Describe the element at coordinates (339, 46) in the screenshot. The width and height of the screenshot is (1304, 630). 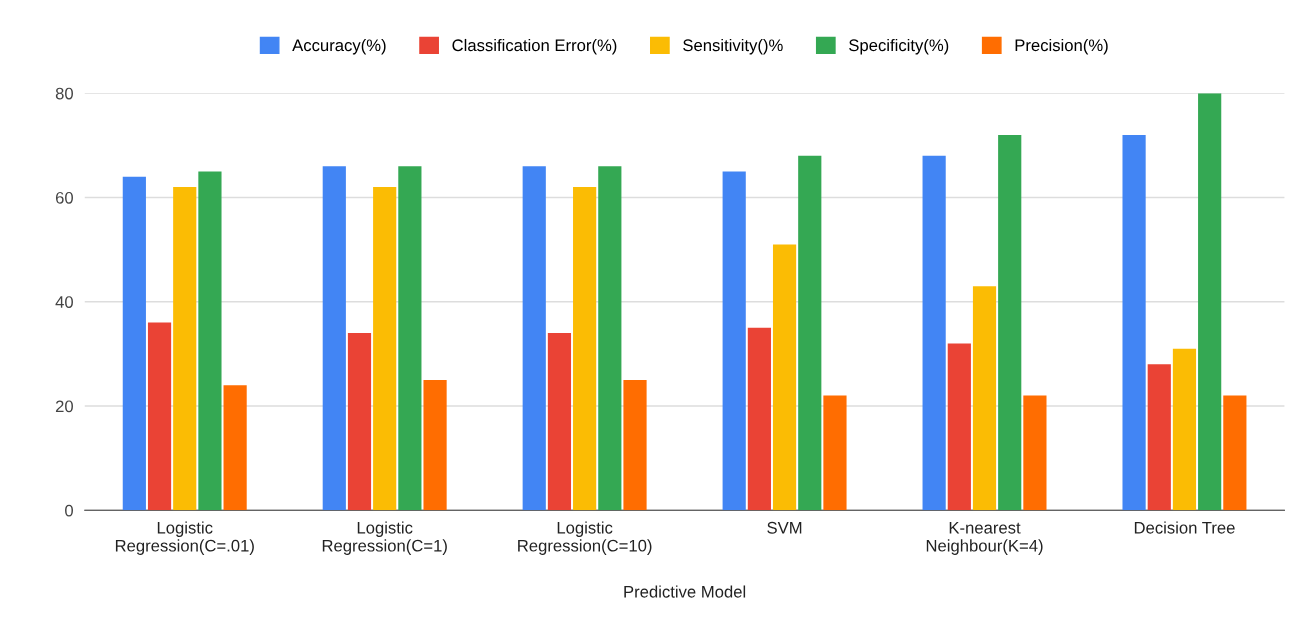
I see `legend-label: Accuracy(%)` at that location.